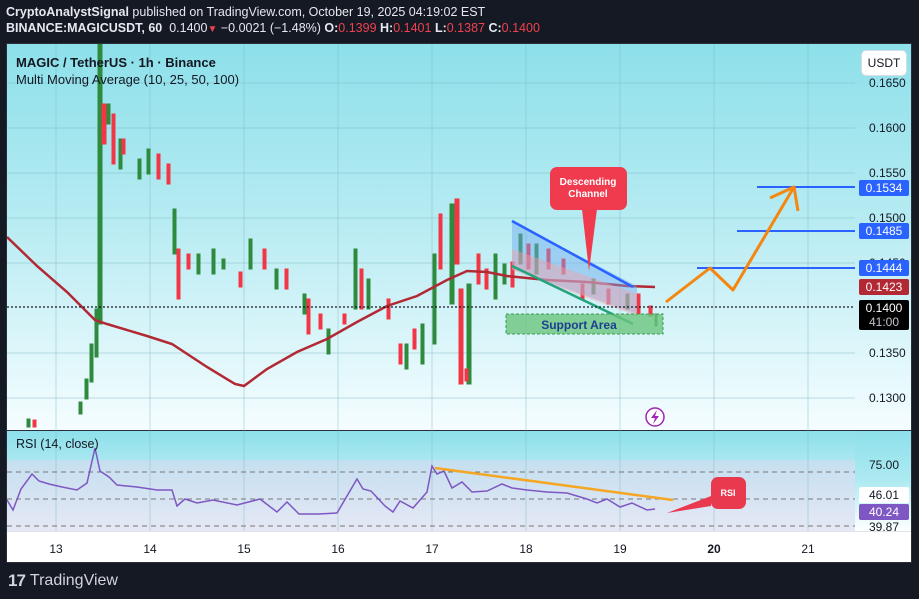 The width and height of the screenshot is (919, 599). What do you see at coordinates (84, 28) in the screenshot?
I see `ticker-symbol: BINANCE:MAGICUSDT, 60` at bounding box center [84, 28].